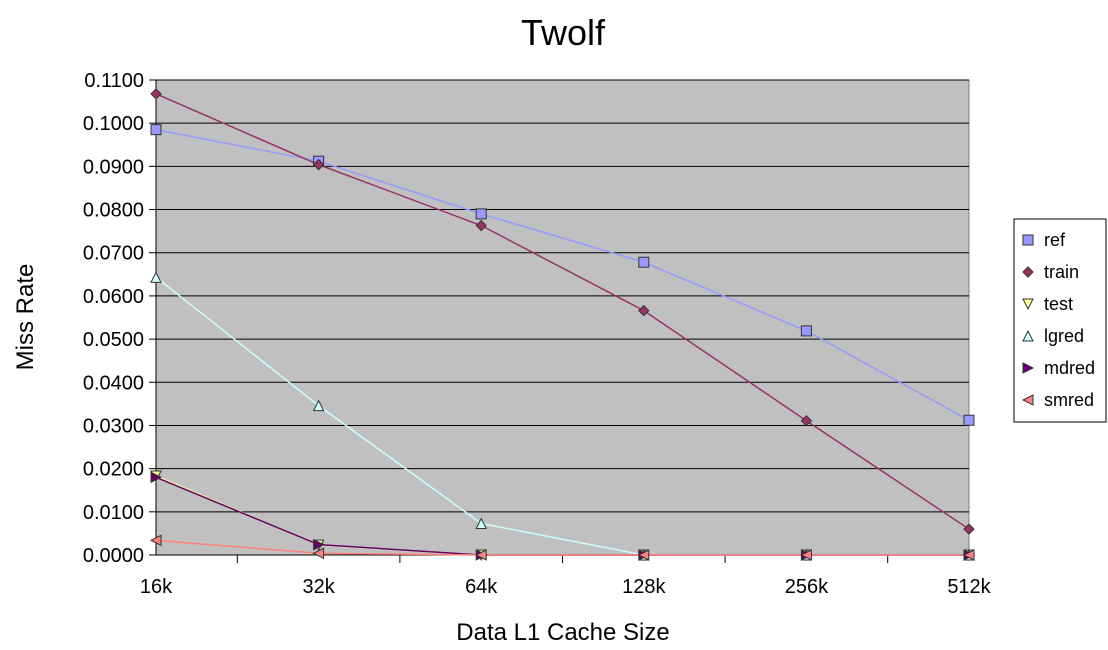 The width and height of the screenshot is (1108, 650). What do you see at coordinates (1028, 335) in the screenshot?
I see `legend-marker-lgred` at bounding box center [1028, 335].